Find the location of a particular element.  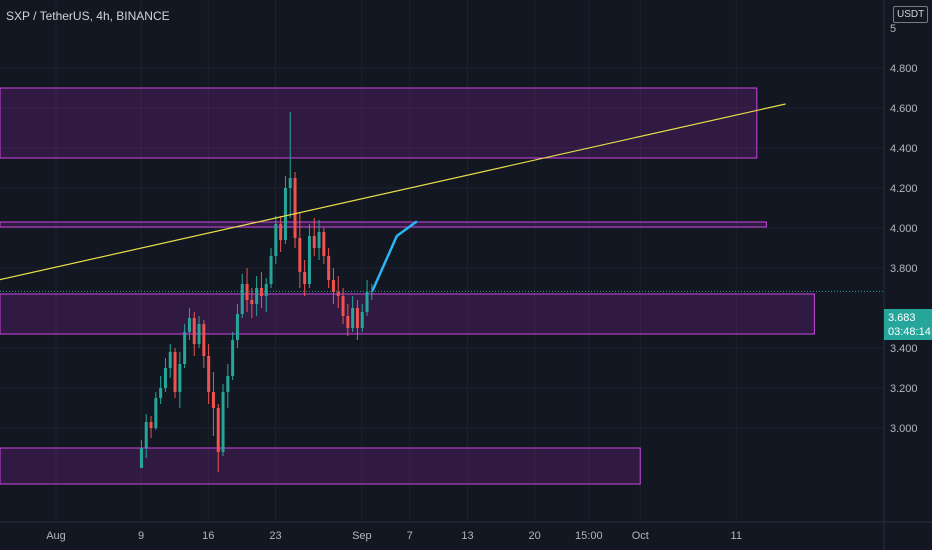

x-tick-label: 15:00 is located at coordinates (589, 536).